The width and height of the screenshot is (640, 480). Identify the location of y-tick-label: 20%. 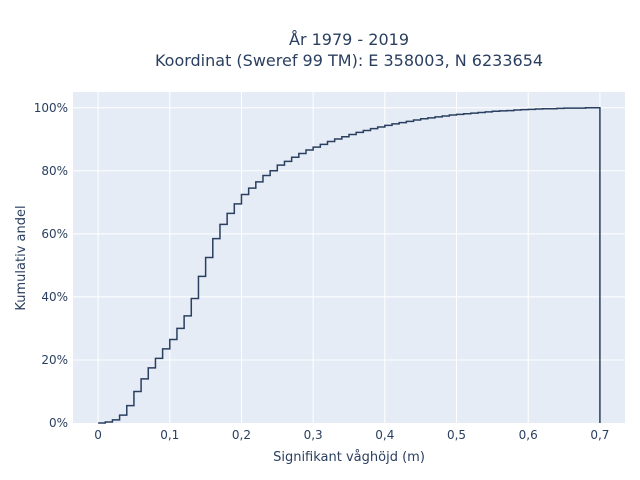
(54, 360).